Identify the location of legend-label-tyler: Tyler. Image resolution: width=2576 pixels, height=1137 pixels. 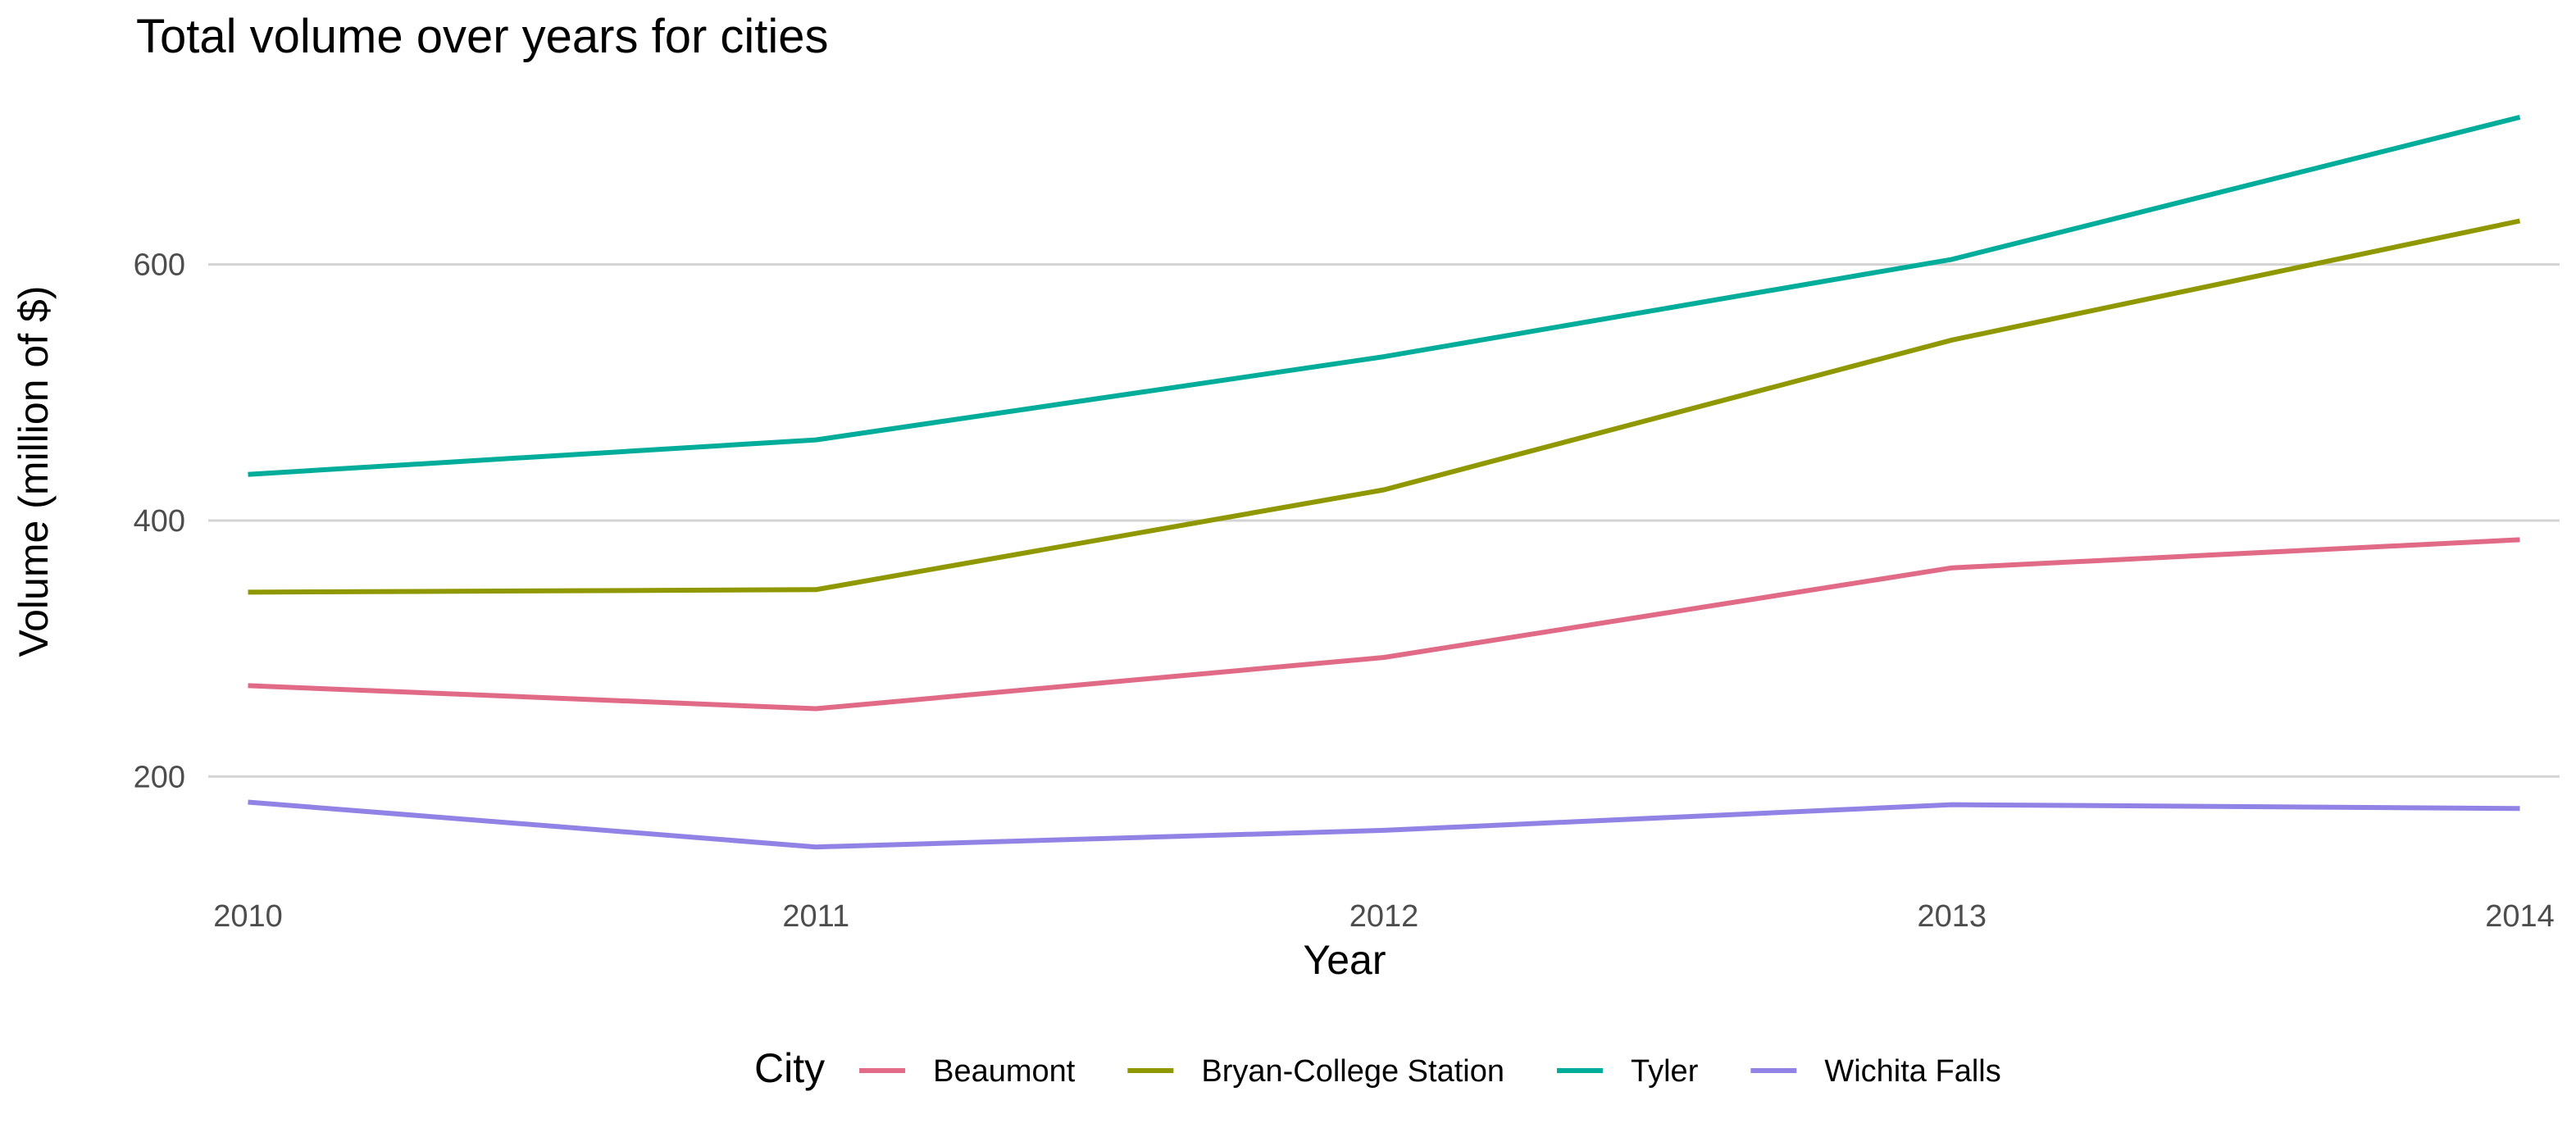
(1665, 1071).